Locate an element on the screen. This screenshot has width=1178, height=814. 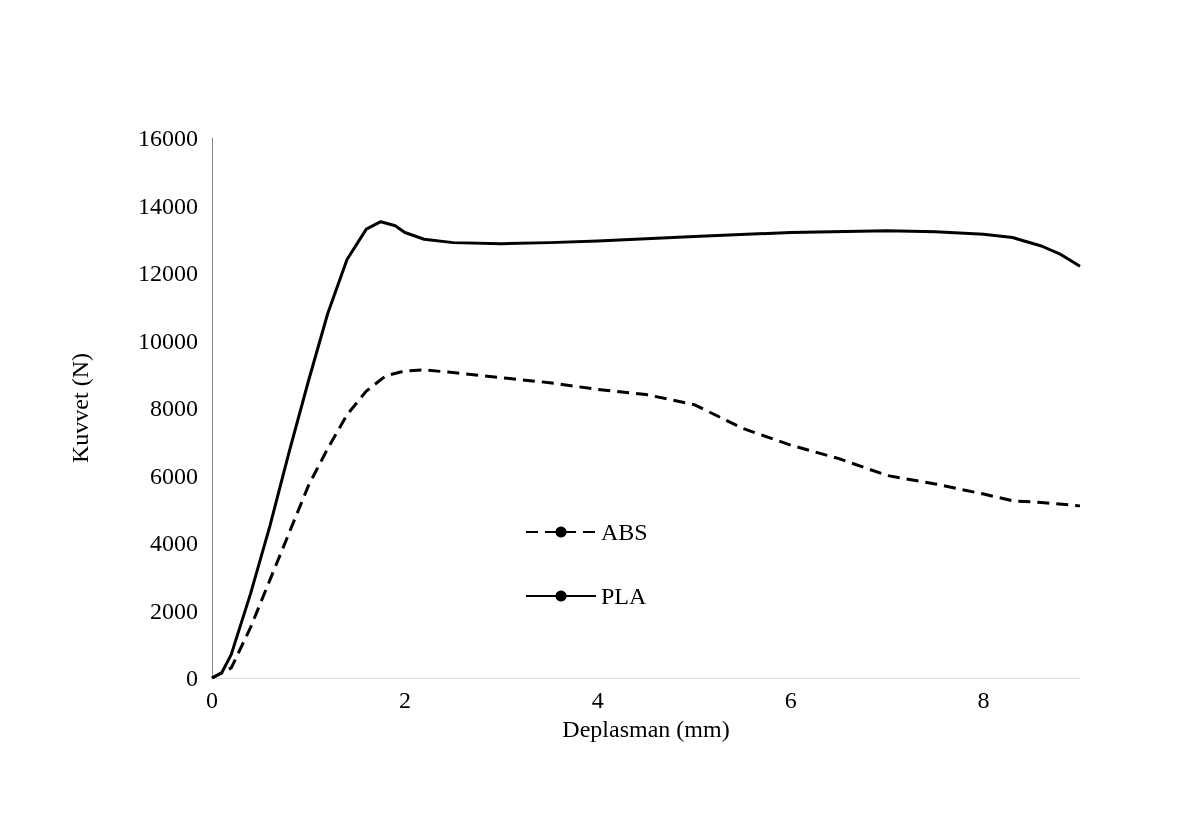
y-tick-label: 14000 is located at coordinates (168, 205).